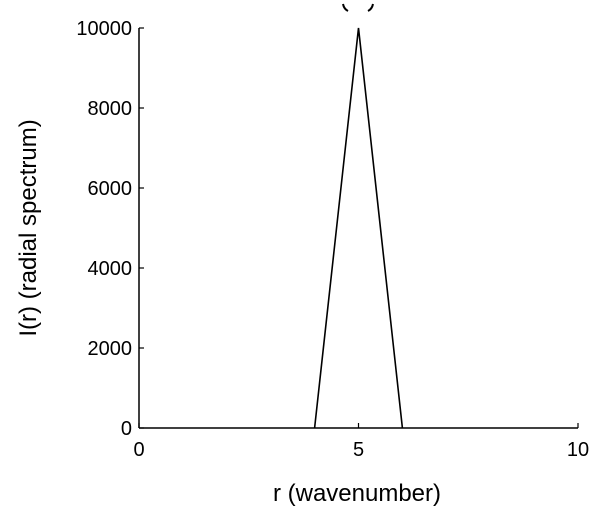  What do you see at coordinates (358, 7) in the screenshot?
I see `cropped-title-remnant` at bounding box center [358, 7].